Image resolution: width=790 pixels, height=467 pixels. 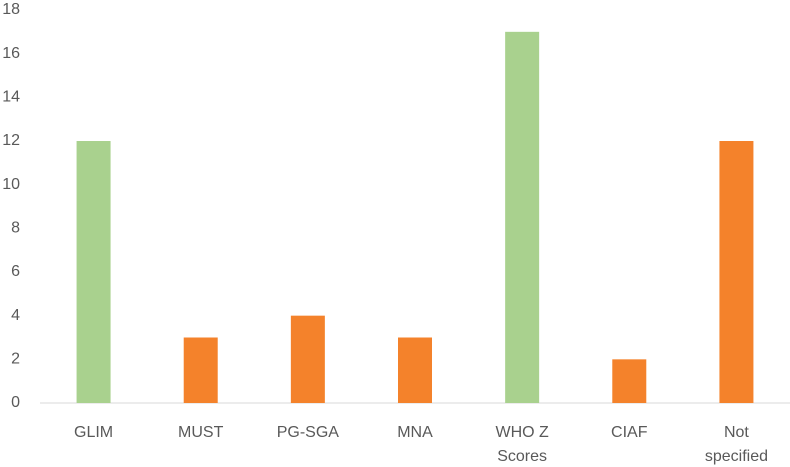 I want to click on x-tick-label: PG-SGA, so click(x=308, y=432).